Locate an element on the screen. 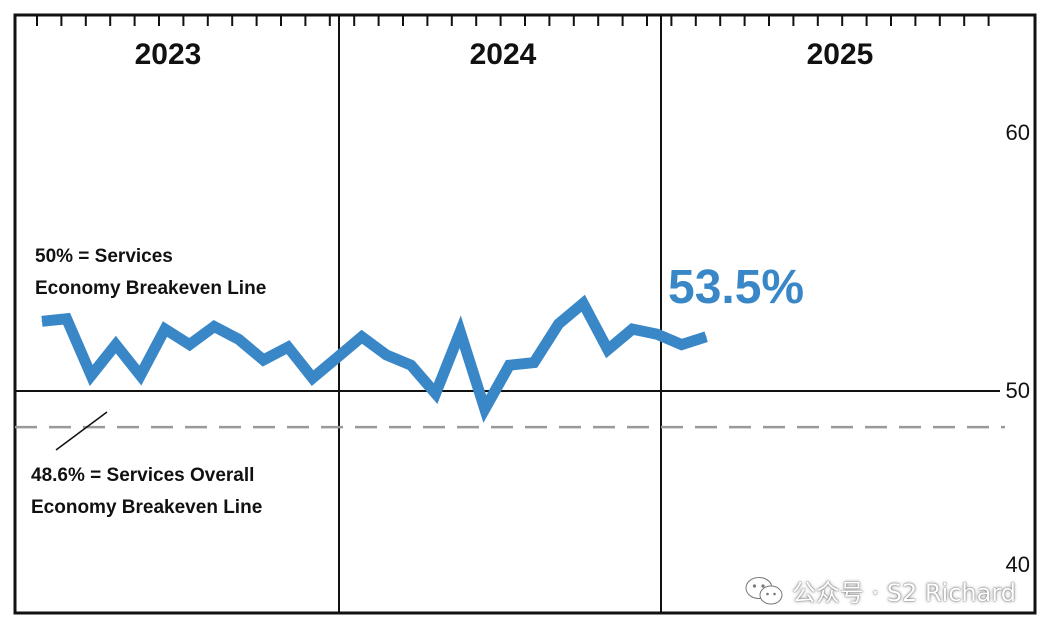 Image resolution: width=1050 pixels, height=632 pixels. latest-value-label: 53.5% is located at coordinates (736, 287).